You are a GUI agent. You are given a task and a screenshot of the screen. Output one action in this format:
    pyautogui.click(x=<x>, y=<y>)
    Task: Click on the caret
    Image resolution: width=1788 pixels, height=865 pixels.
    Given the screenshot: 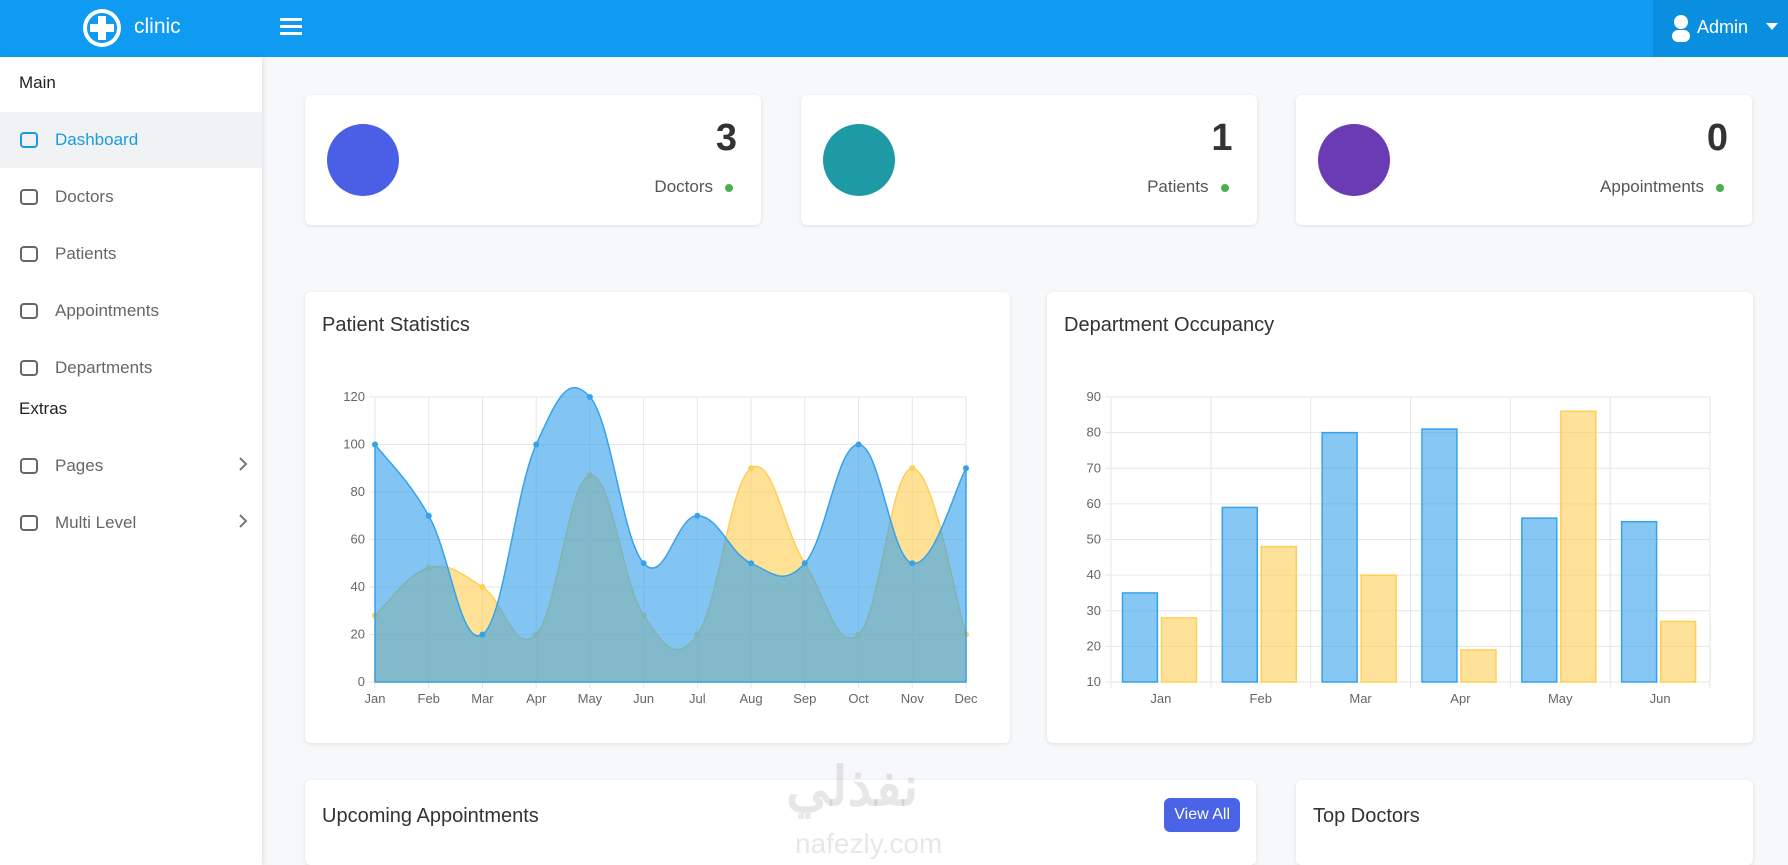 What is the action you would take?
    pyautogui.click(x=1772, y=26)
    